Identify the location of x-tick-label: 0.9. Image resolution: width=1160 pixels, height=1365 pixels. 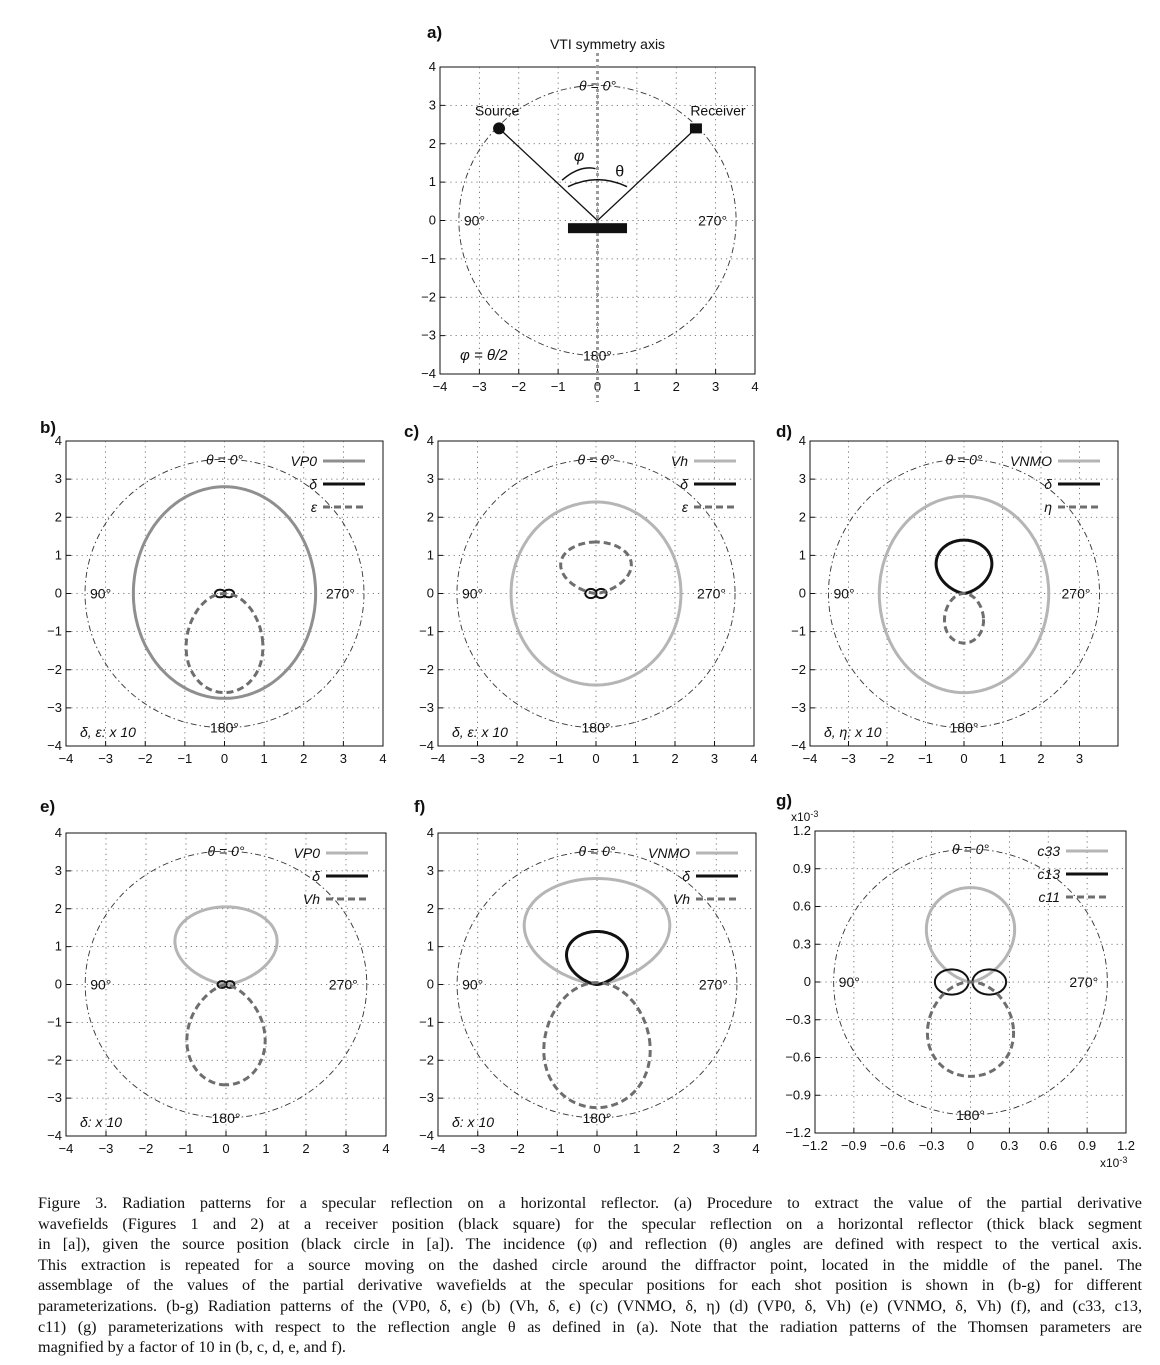
(1087, 1145).